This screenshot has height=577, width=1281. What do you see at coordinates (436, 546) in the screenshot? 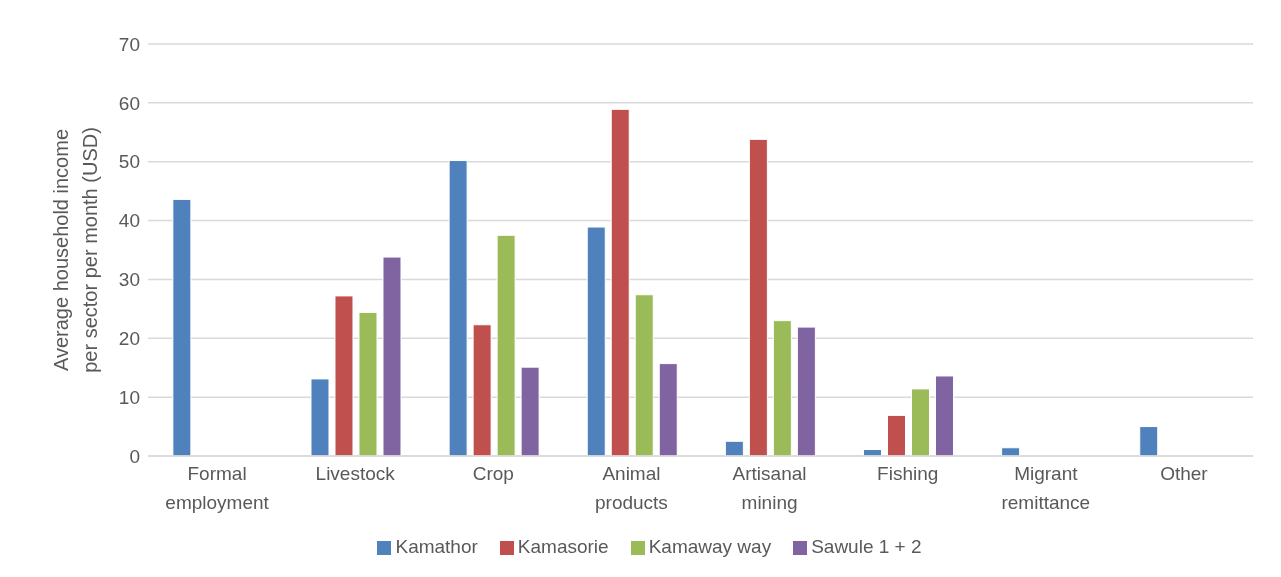
I see `legend-label: Kamathor` at bounding box center [436, 546].